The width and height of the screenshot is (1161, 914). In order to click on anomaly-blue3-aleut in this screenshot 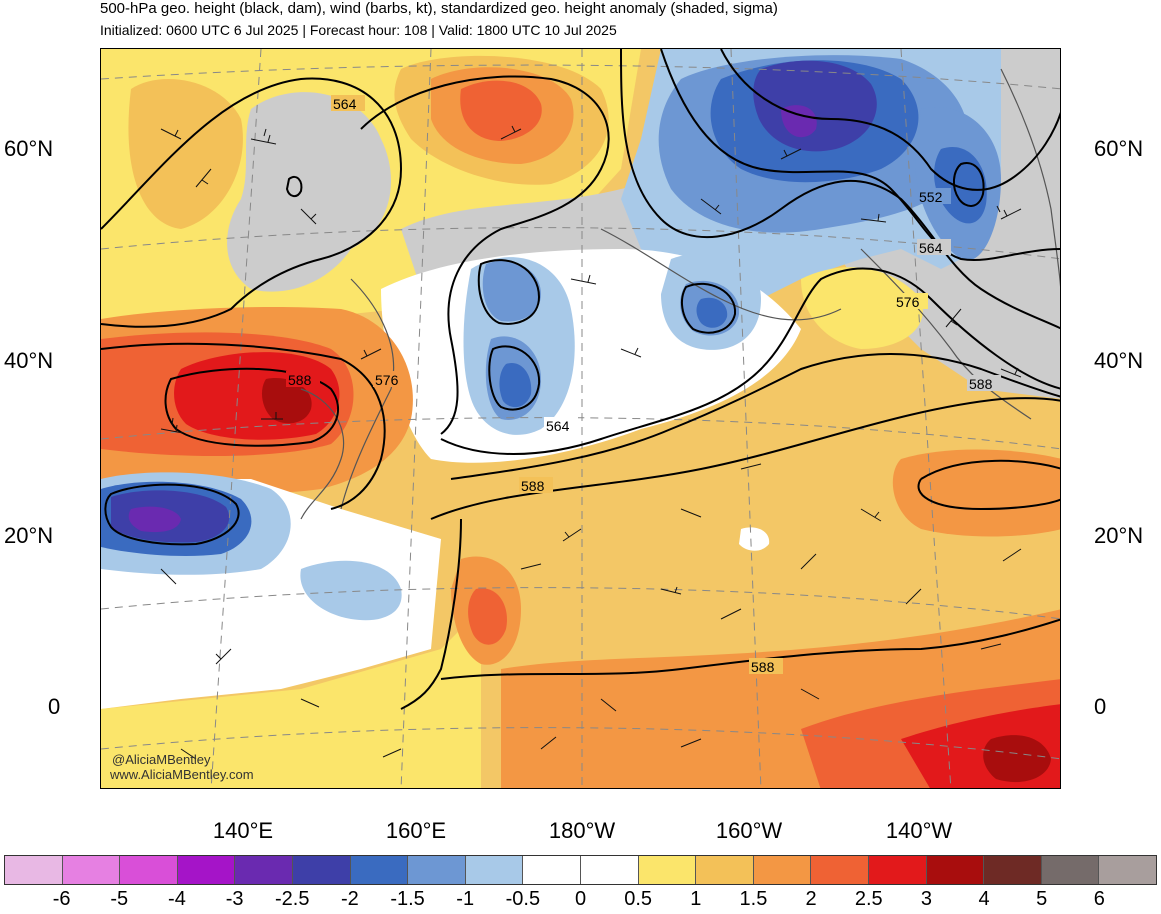, I will do `click(712, 312)`.